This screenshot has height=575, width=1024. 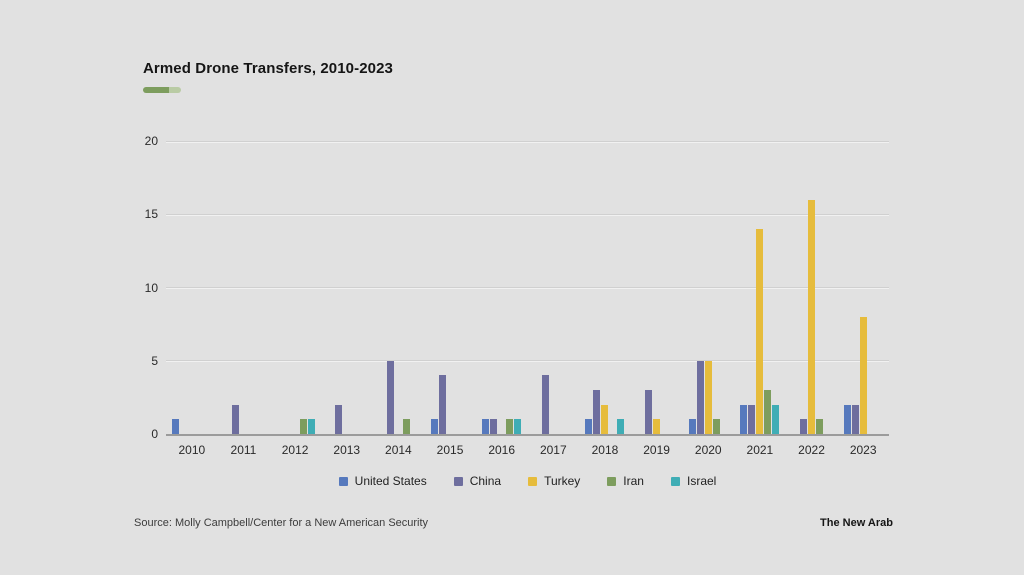 What do you see at coordinates (656, 450) in the screenshot?
I see `x-axis-label: 2019` at bounding box center [656, 450].